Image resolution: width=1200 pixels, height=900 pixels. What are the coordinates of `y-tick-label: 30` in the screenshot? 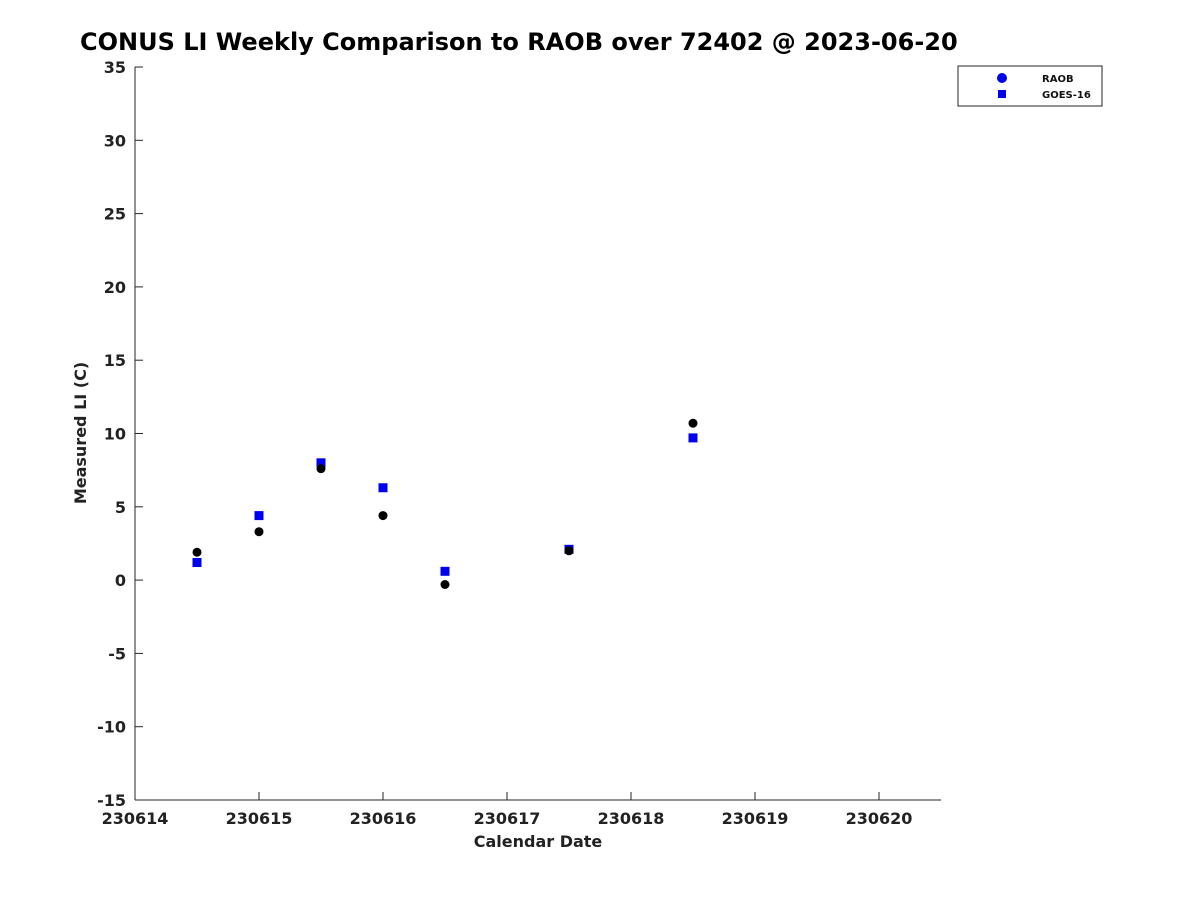 It's located at (115, 140).